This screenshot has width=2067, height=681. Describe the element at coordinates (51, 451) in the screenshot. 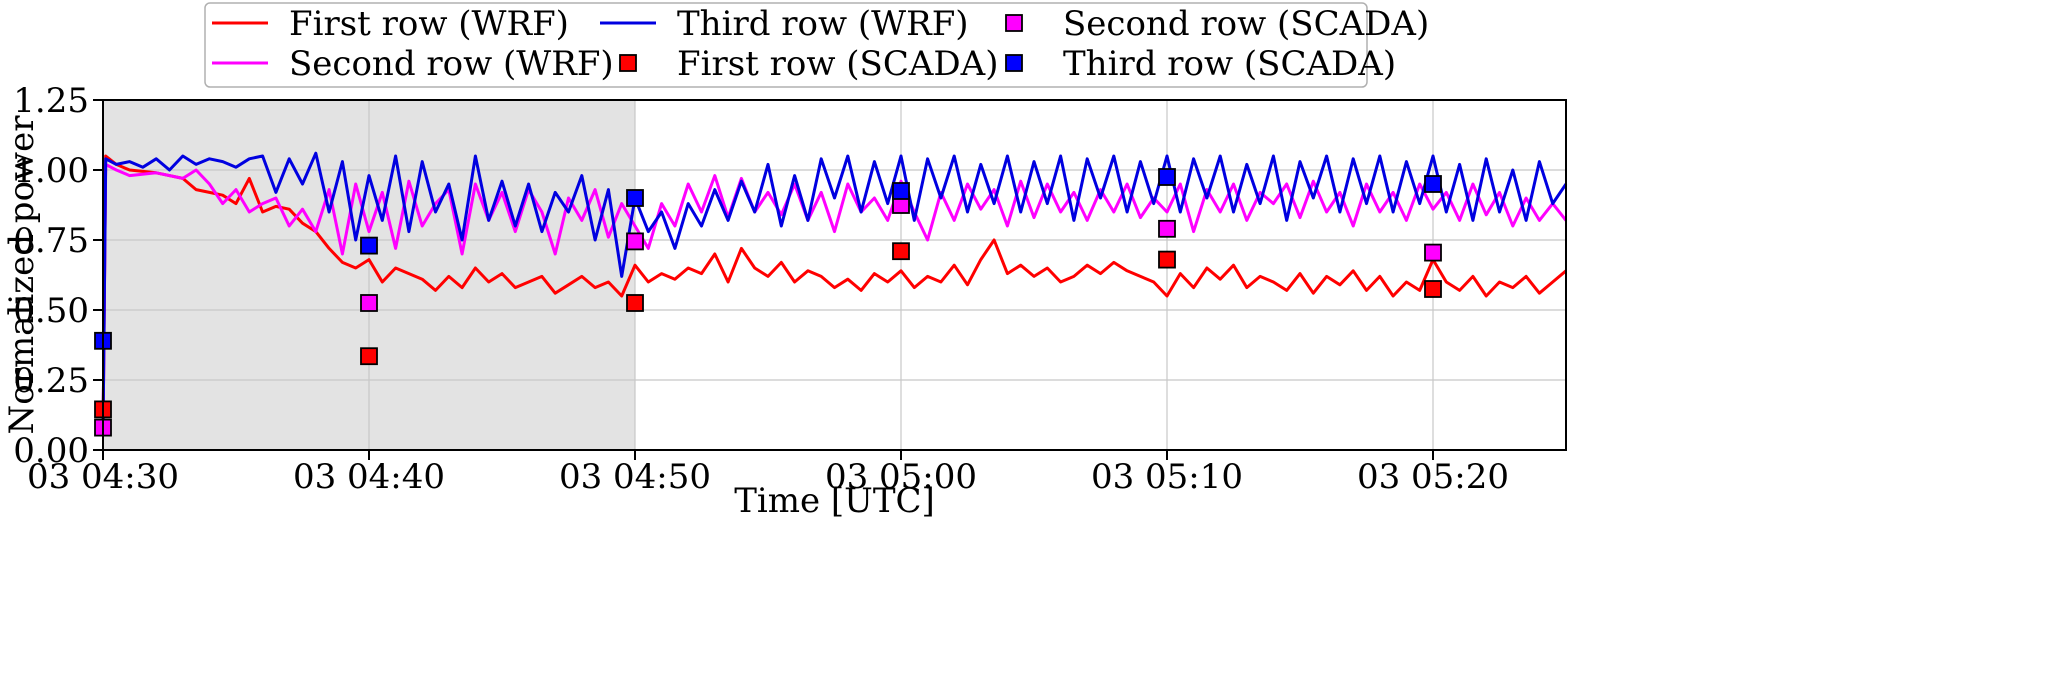

I see `y-tick-label: 0.00` at that location.